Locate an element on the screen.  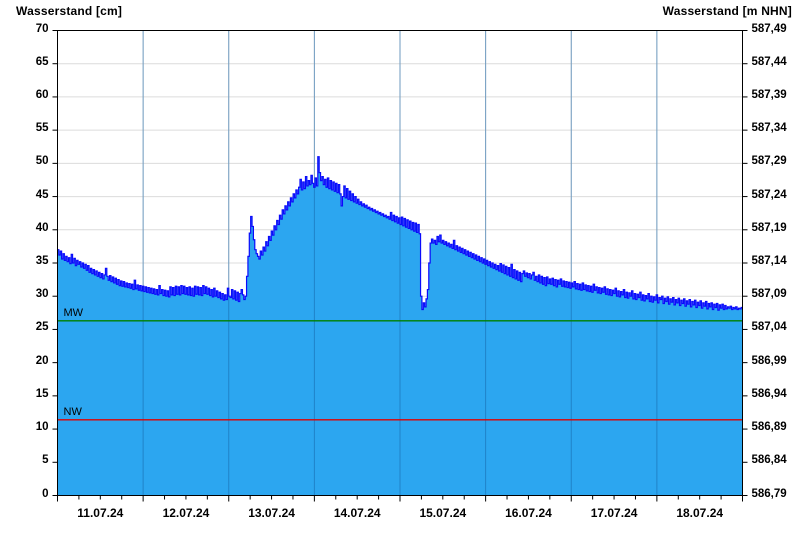
right-axis-title: Wasserstand [m NHN] is located at coordinates (727, 11).